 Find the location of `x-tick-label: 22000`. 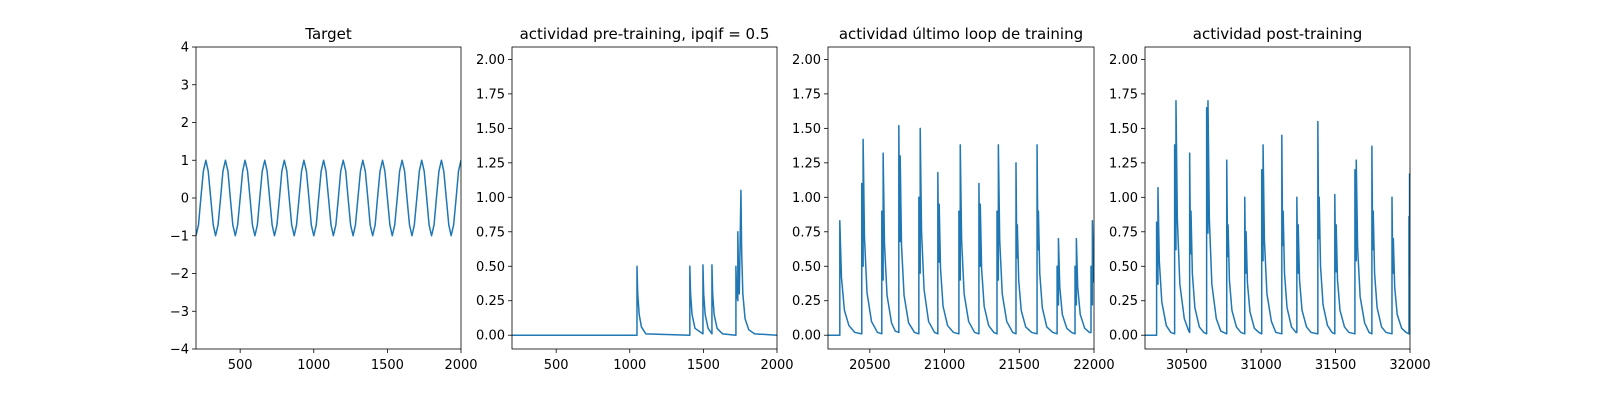

x-tick-label: 22000 is located at coordinates (1093, 365).